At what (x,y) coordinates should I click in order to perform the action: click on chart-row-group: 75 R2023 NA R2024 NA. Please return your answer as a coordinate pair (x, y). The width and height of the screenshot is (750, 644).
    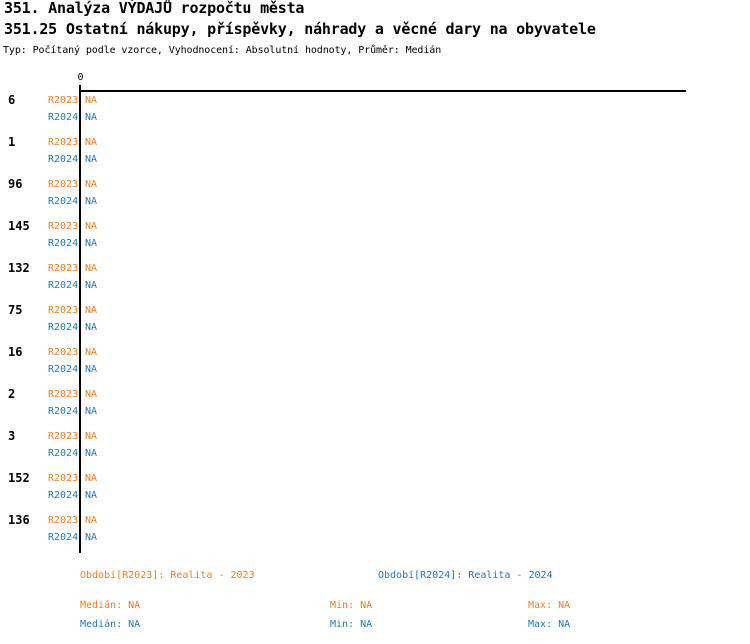
    Looking at the image, I should click on (375, 319).